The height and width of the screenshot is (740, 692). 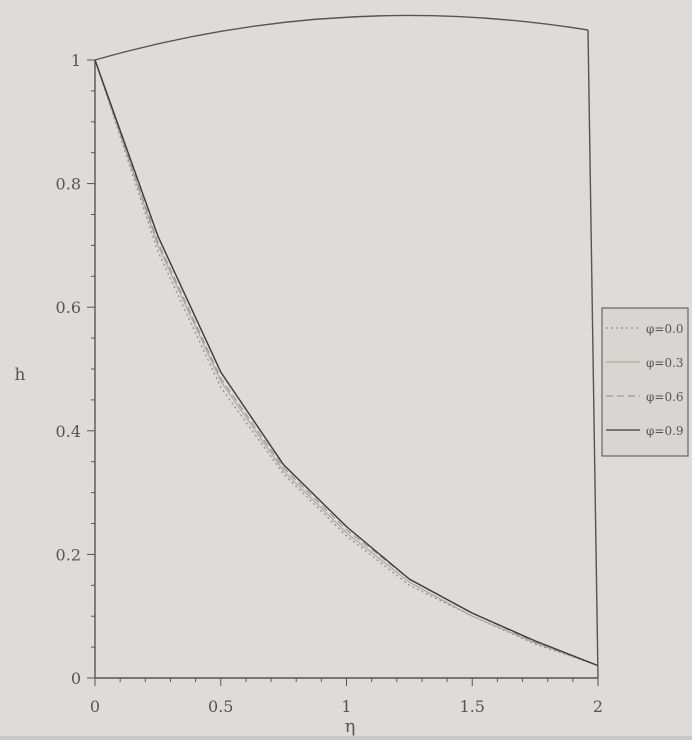 What do you see at coordinates (76, 60) in the screenshot?
I see `y-tick-label: 1` at bounding box center [76, 60].